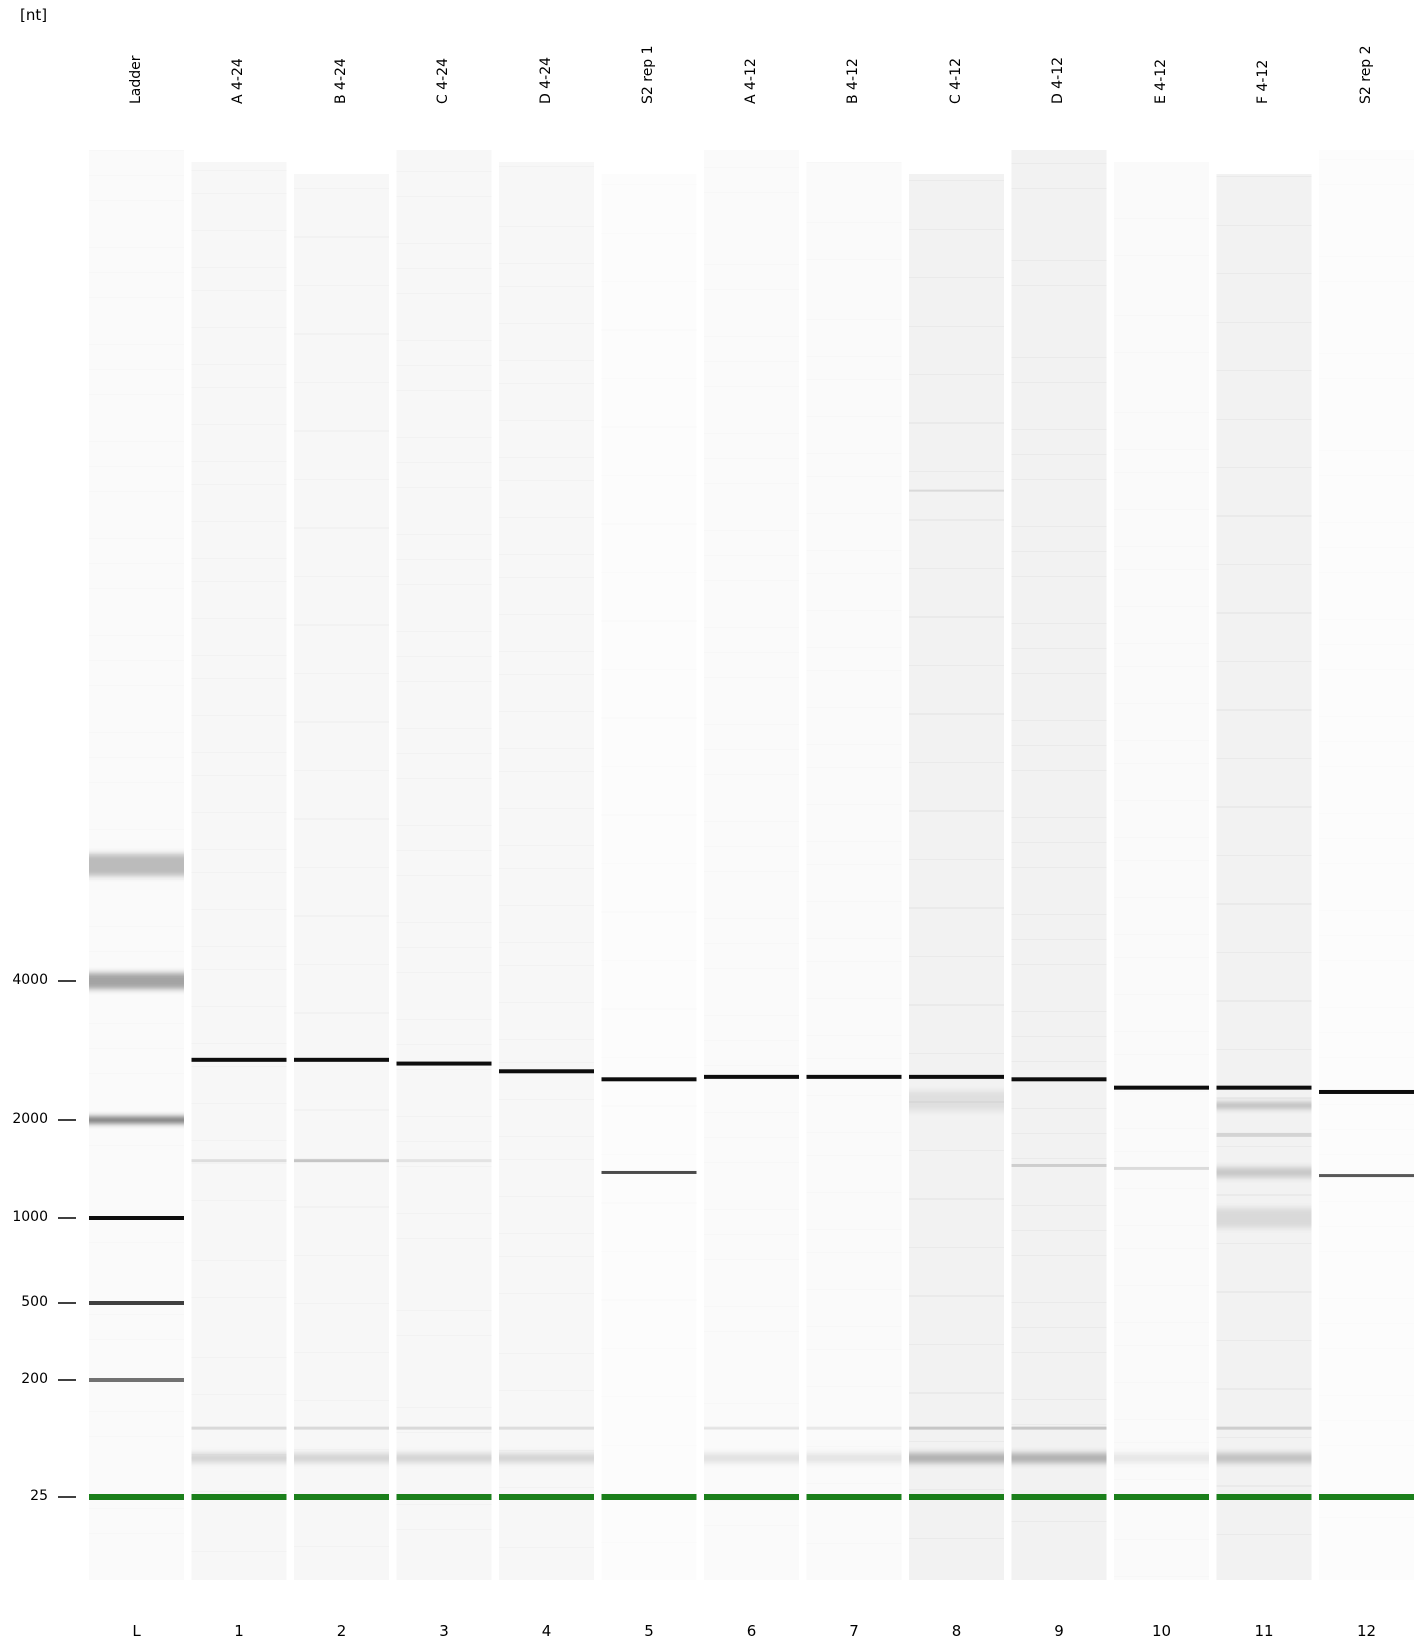  What do you see at coordinates (1263, 81) in the screenshot?
I see `lane-name: F 4-12` at bounding box center [1263, 81].